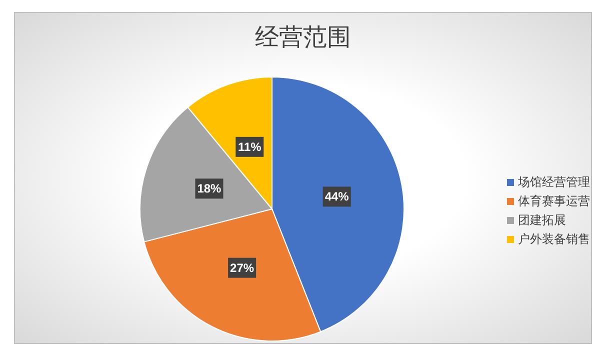 This screenshot has width=603, height=355. What do you see at coordinates (554, 239) in the screenshot?
I see `legend-label: 户外装备销售` at bounding box center [554, 239].